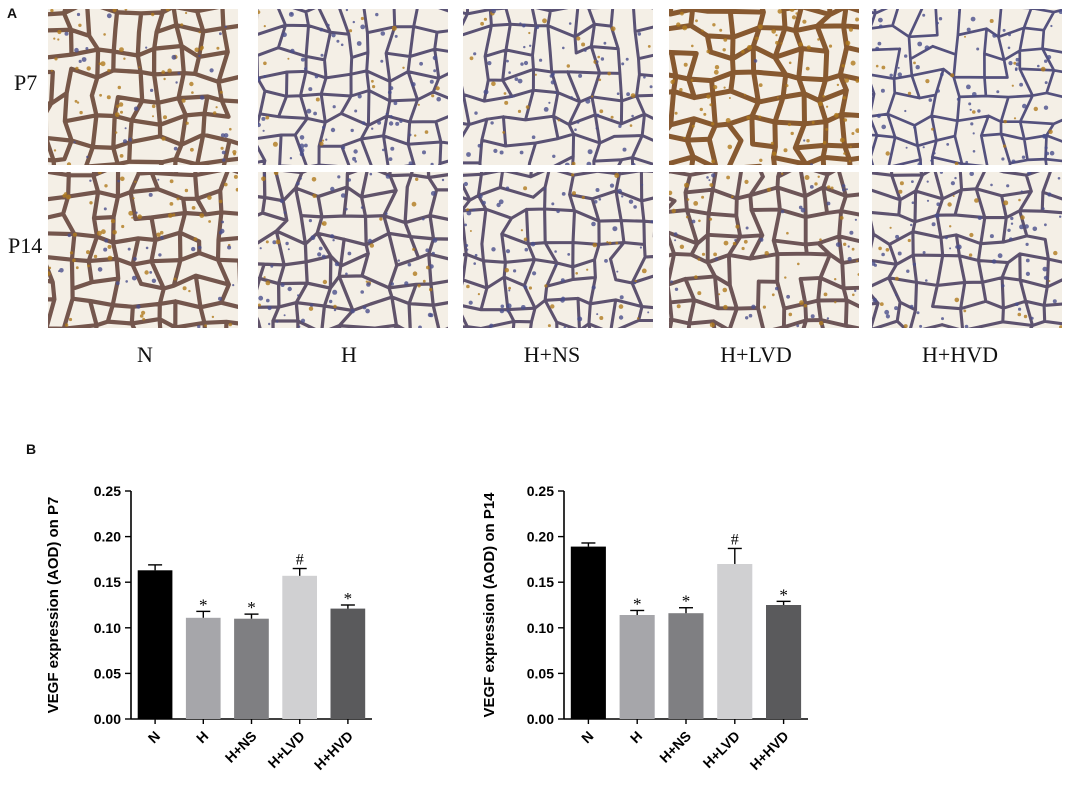 The width and height of the screenshot is (1065, 793). I want to click on micrograph-p7-h-ns, so click(558, 87).